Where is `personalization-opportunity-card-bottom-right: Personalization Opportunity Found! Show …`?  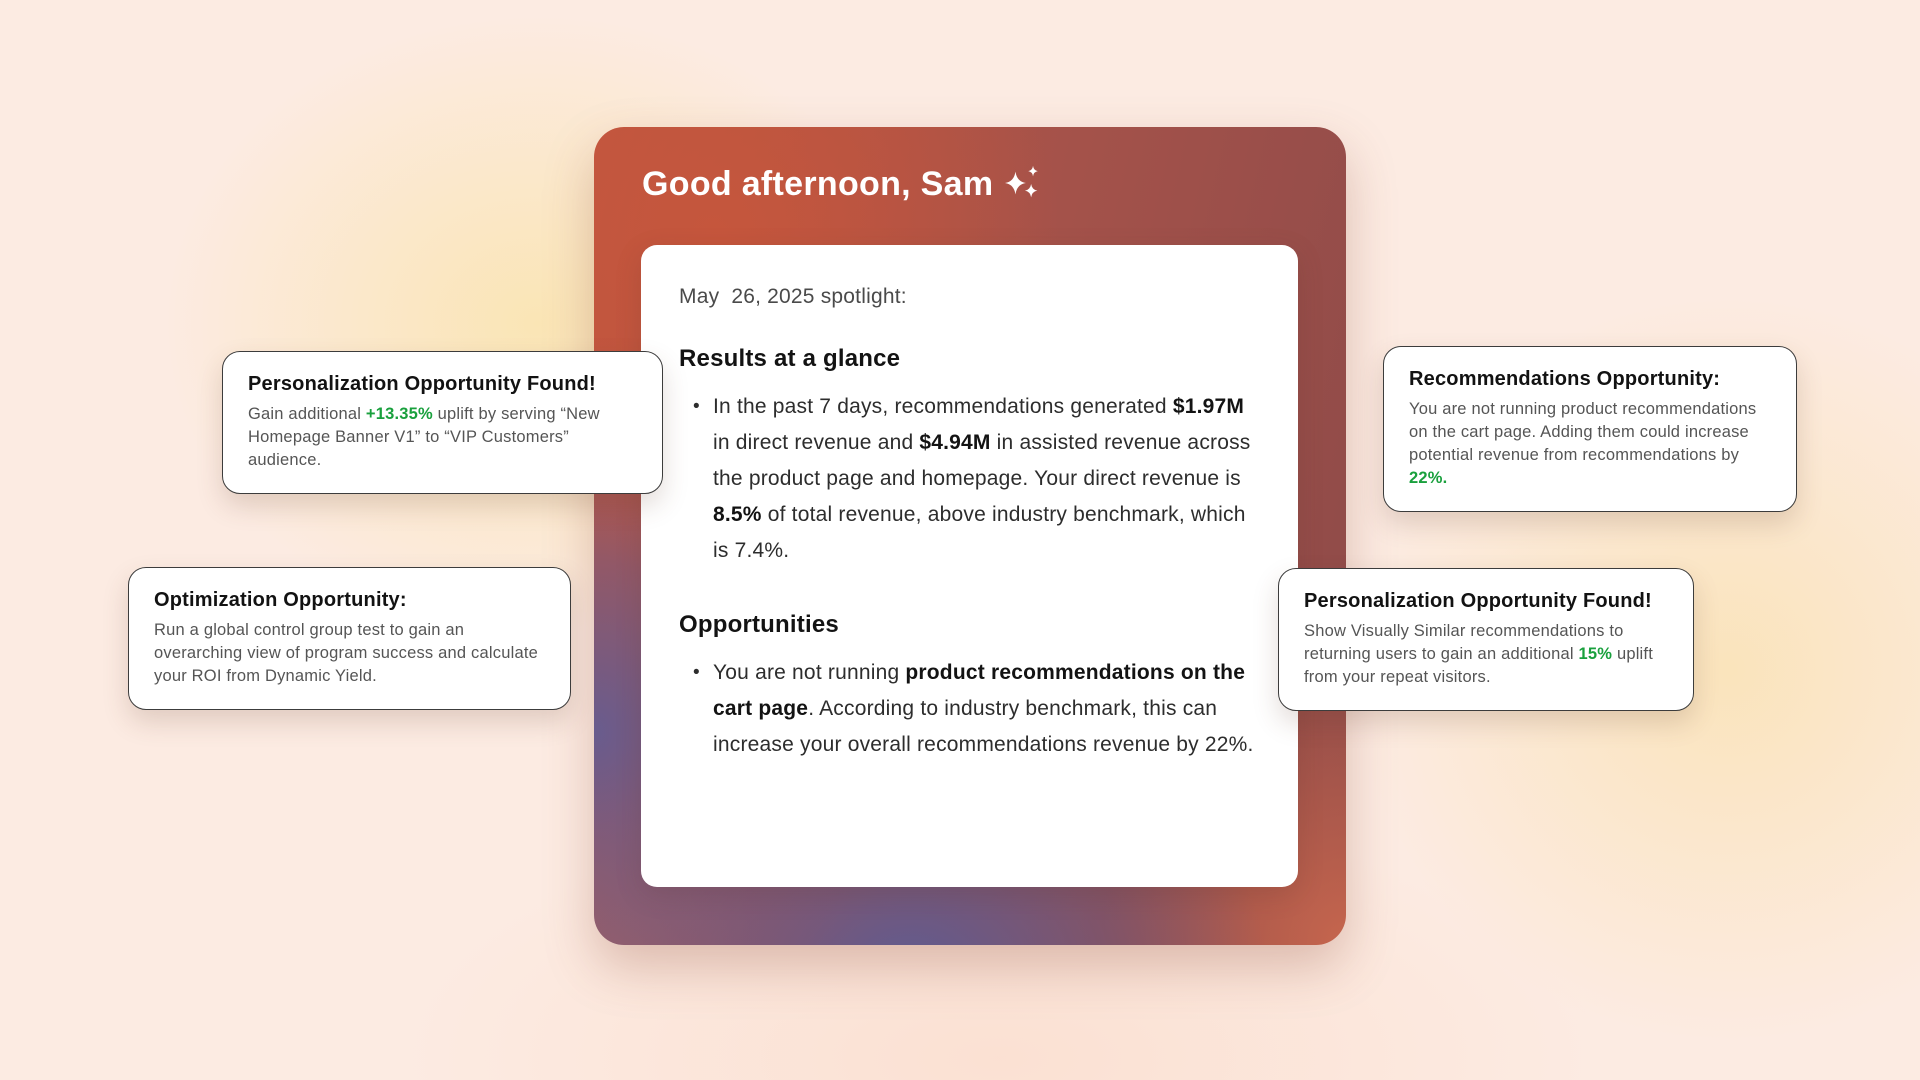
personalization-opportunity-card-bottom-right: Personalization Opportunity Found! Show … is located at coordinates (1486, 639).